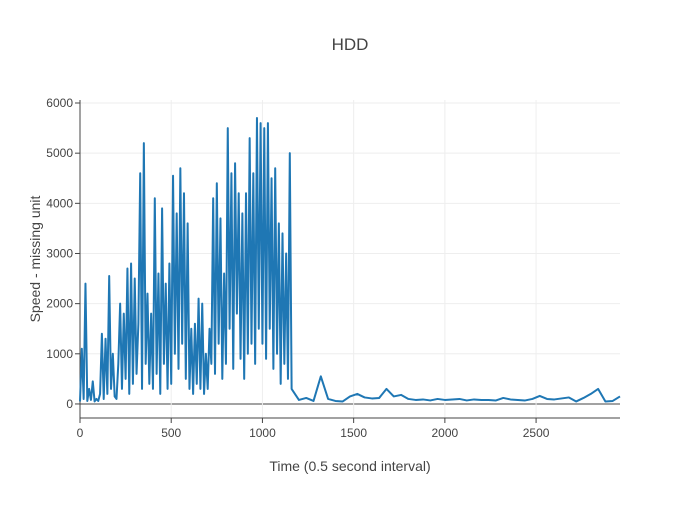  What do you see at coordinates (353, 433) in the screenshot?
I see `x-tick-label: 1500` at bounding box center [353, 433].